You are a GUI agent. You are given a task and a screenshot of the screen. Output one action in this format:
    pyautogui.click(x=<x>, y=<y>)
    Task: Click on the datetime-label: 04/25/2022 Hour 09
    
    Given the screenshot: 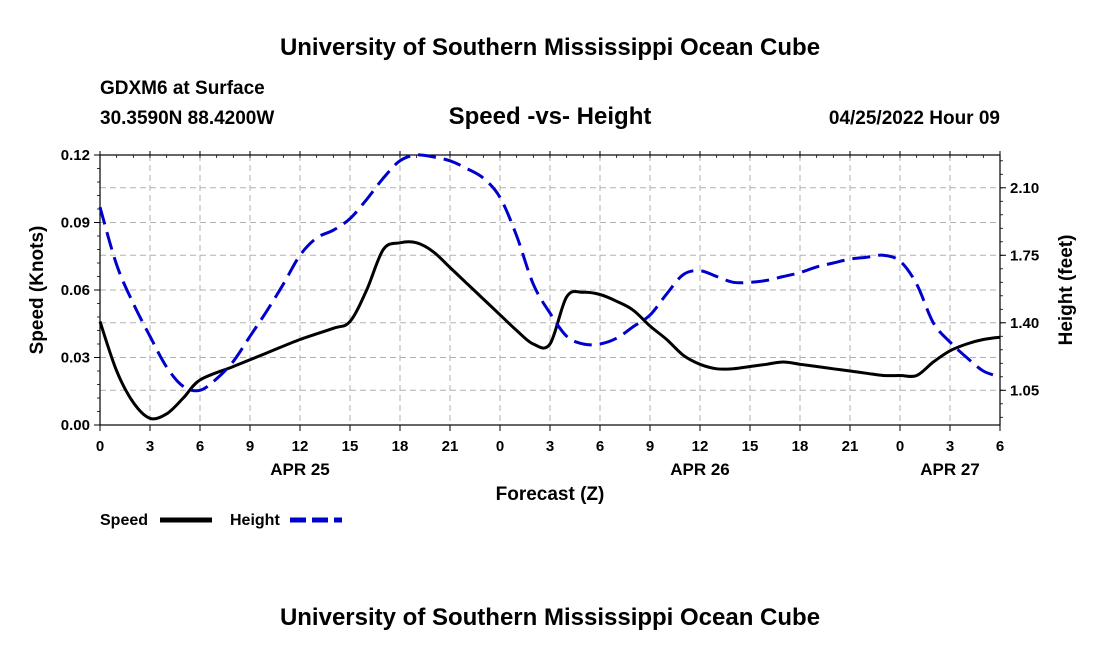 What is the action you would take?
    pyautogui.click(x=914, y=118)
    